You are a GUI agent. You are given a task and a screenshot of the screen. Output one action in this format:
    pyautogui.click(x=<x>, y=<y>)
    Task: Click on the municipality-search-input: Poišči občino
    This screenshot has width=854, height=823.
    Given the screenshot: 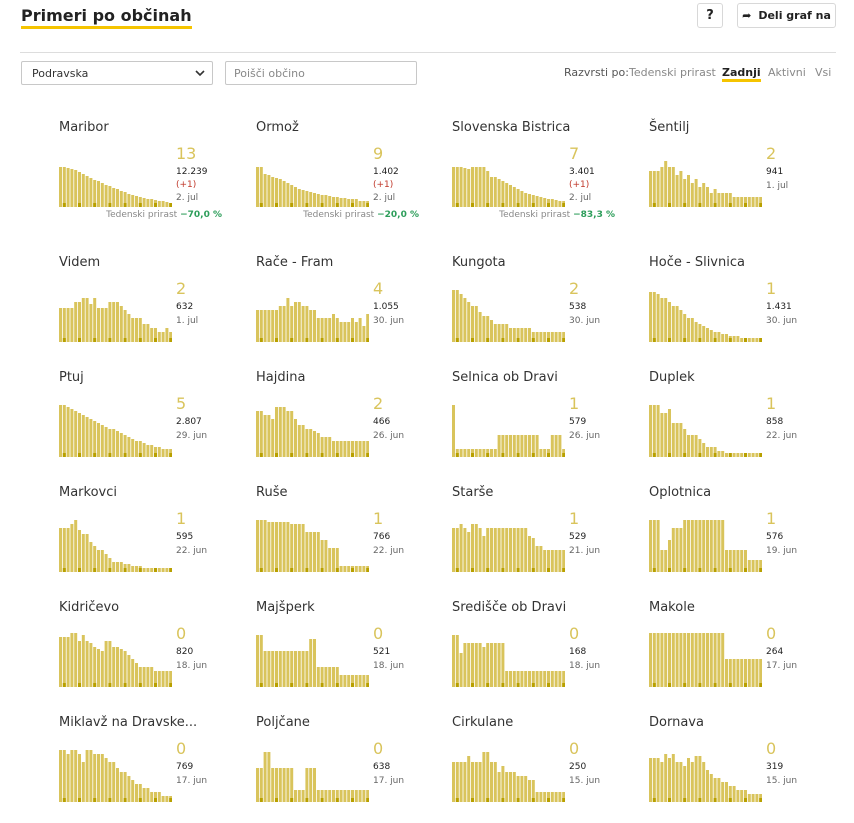 What is the action you would take?
    pyautogui.click(x=321, y=73)
    